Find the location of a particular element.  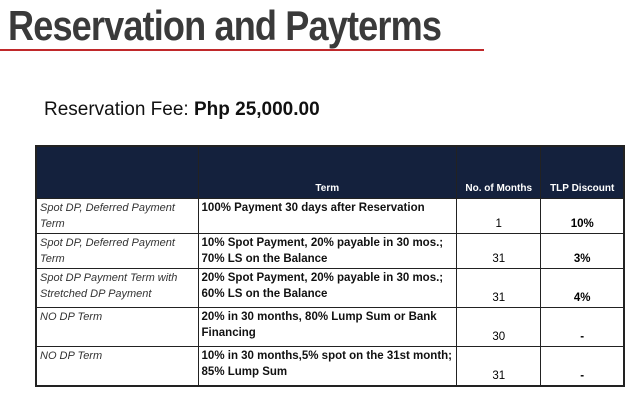

table-header-row: Term No. of Months TLP Discount is located at coordinates (330, 172).